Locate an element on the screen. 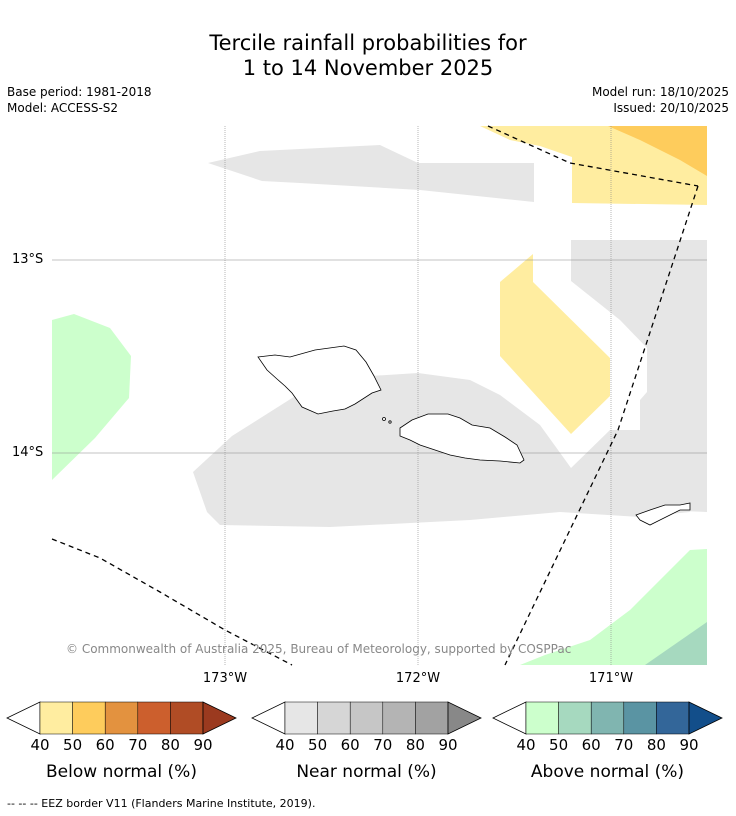 The width and height of the screenshot is (736, 816). below-normal-region-center is located at coordinates (555, 344).